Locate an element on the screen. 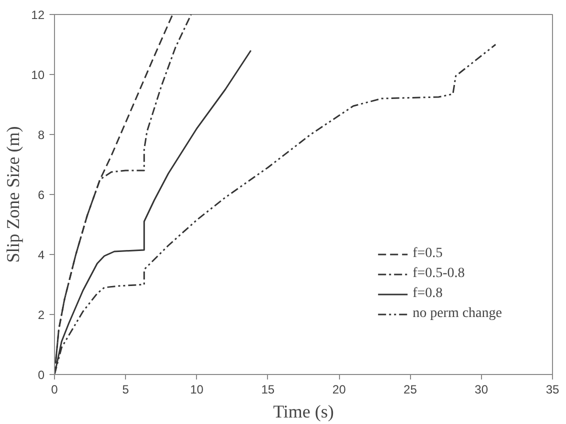 This screenshot has width=566, height=424. y-tick-label: 2 is located at coordinates (41, 315).